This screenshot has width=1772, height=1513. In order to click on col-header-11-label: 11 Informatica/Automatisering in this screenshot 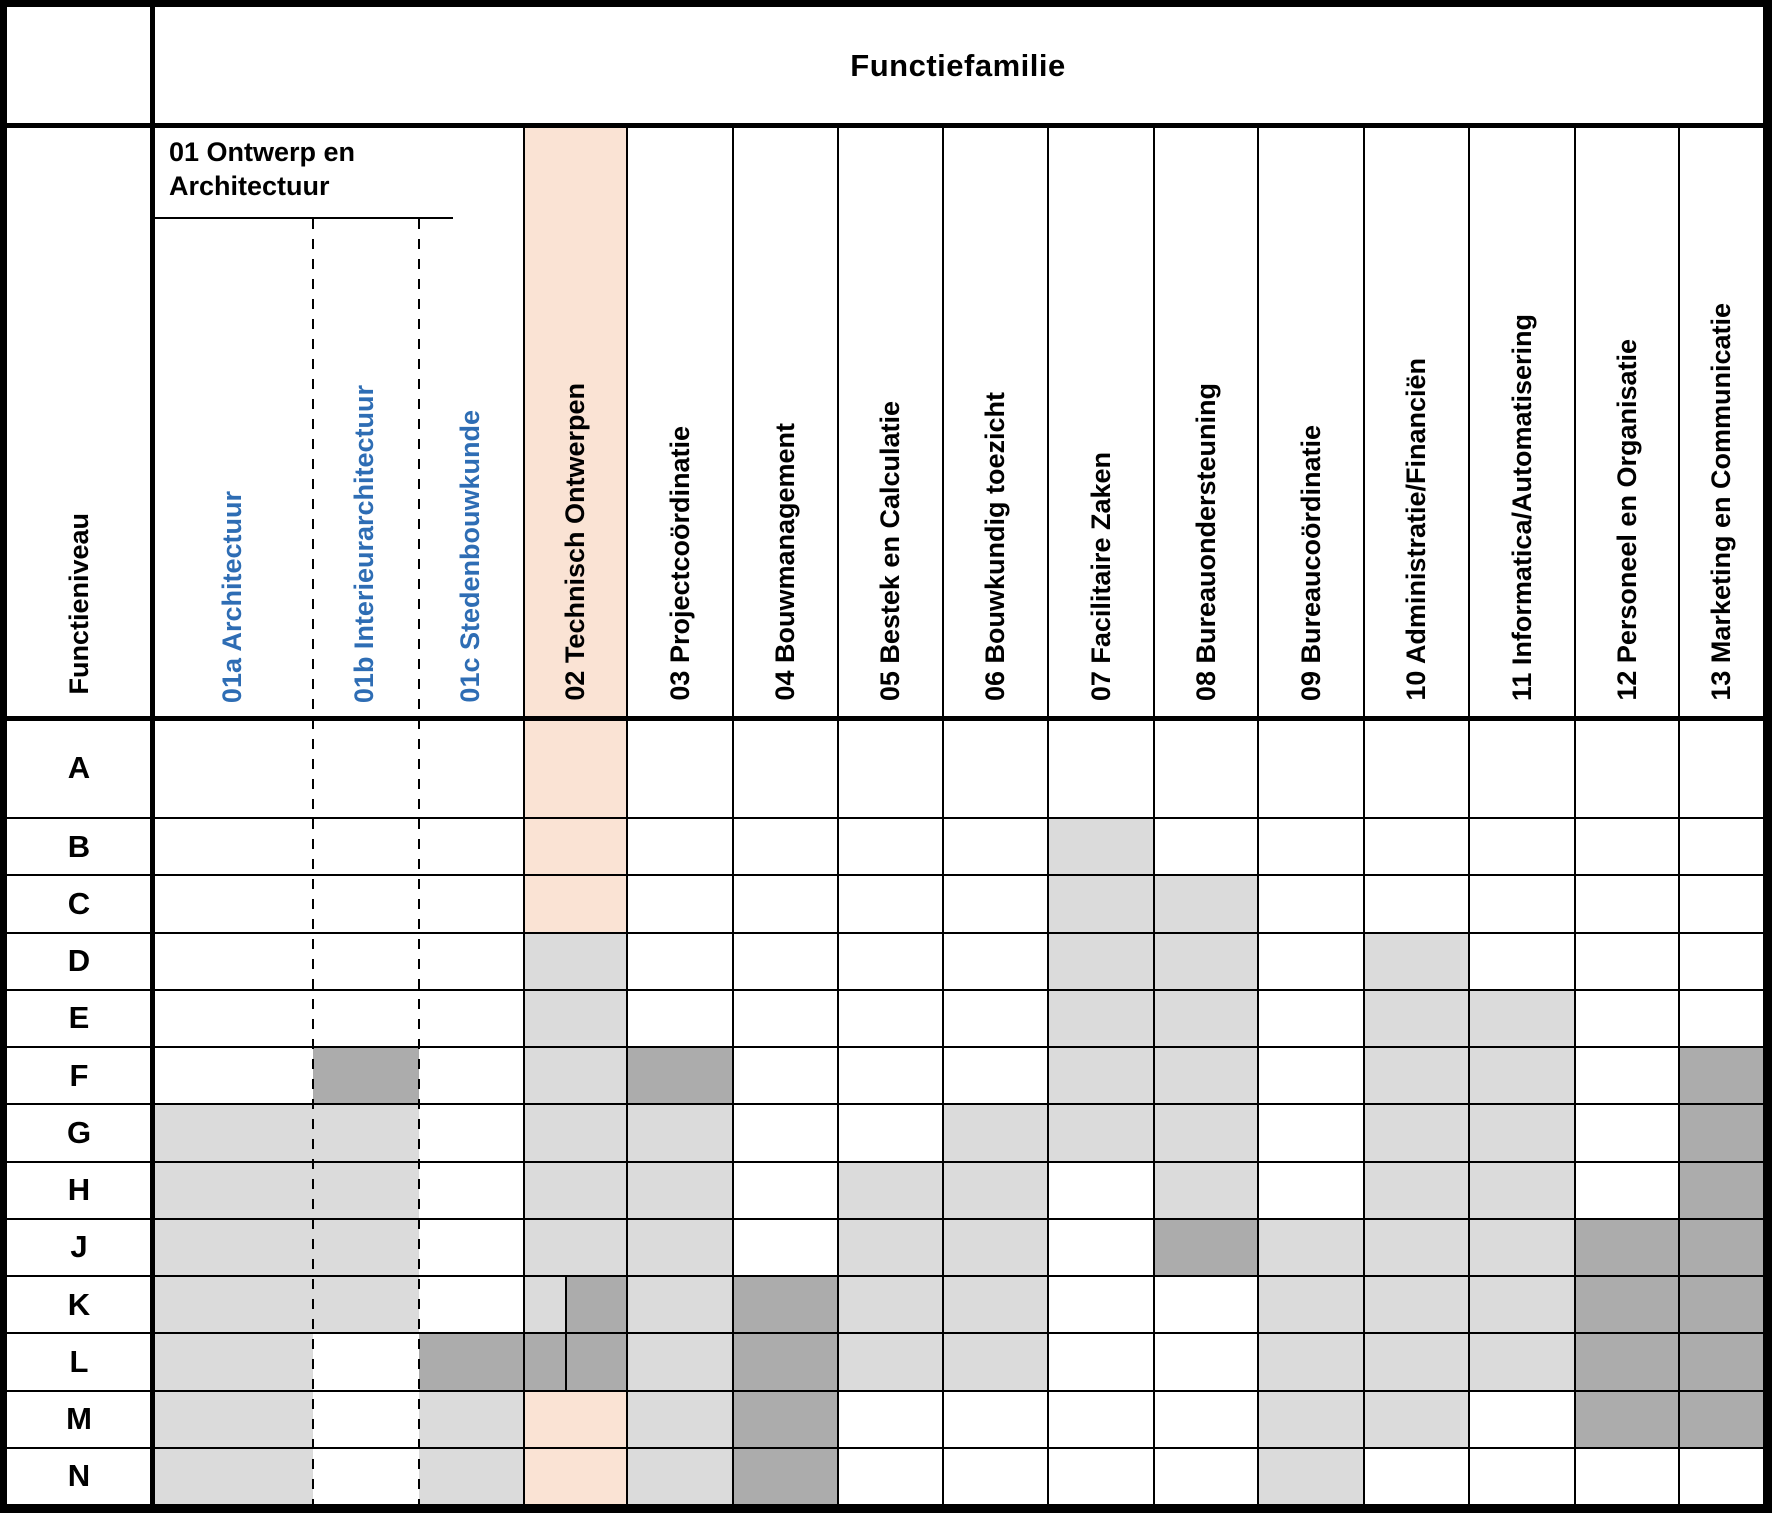, I will do `click(1521, 507)`.